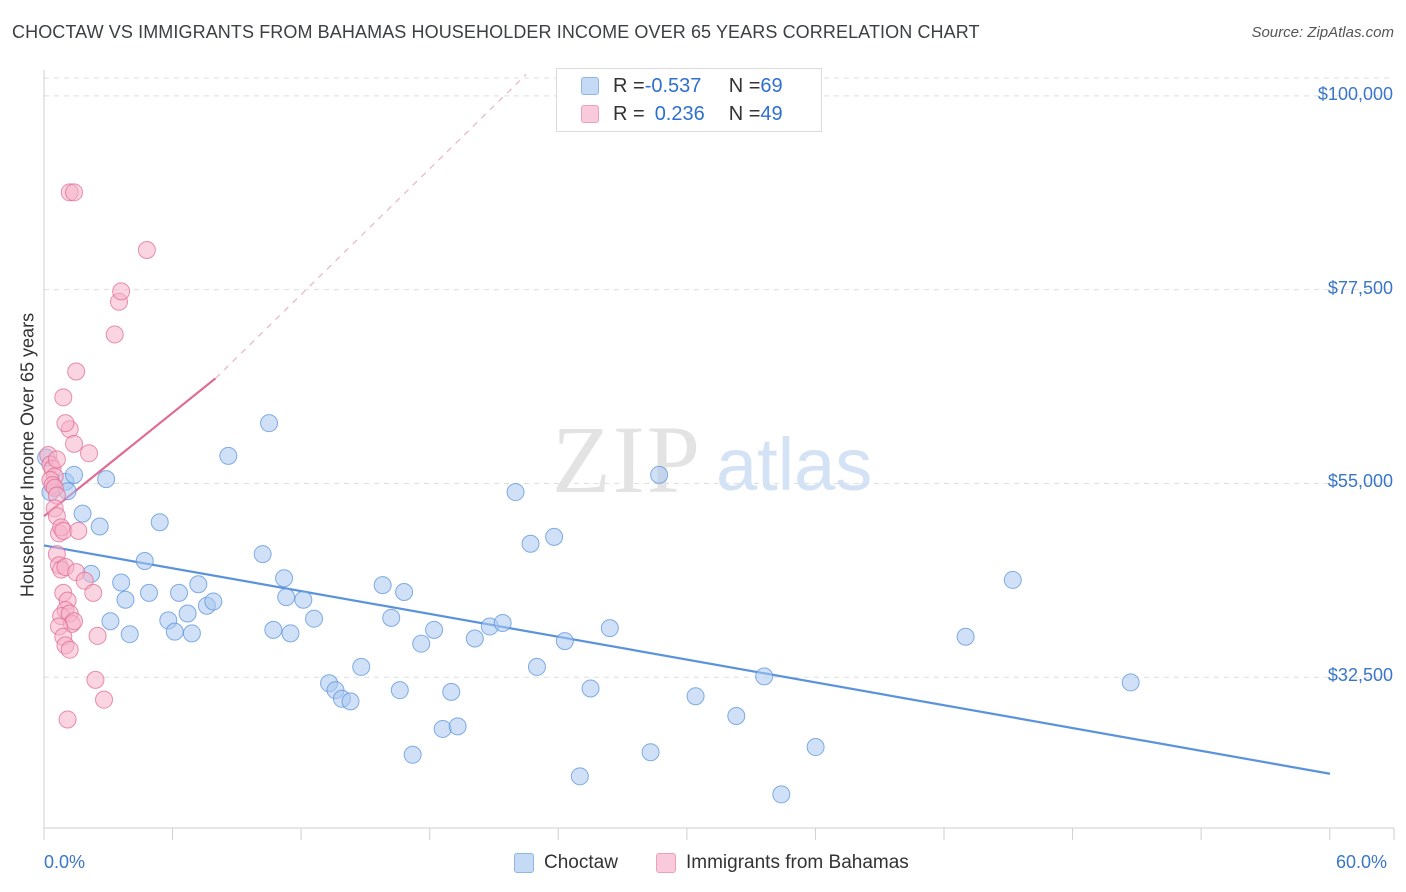 The image size is (1406, 892). I want to click on legend-row-bahamas: R = 0.236 N = 49, so click(682, 114).